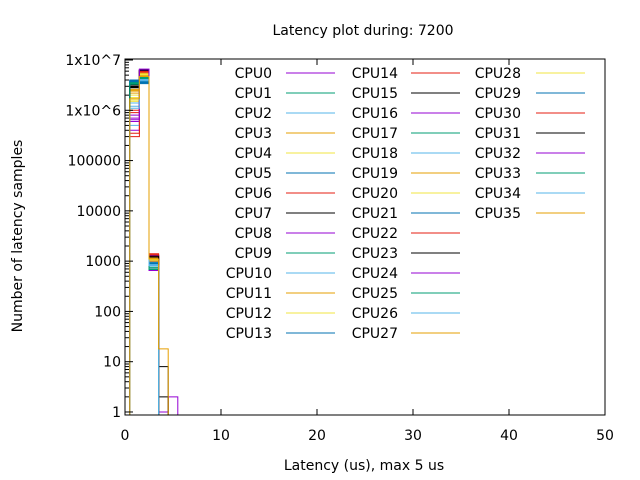 This screenshot has height=480, width=640. Describe the element at coordinates (375, 74) in the screenshot. I see `legend-label: CPU14` at that location.